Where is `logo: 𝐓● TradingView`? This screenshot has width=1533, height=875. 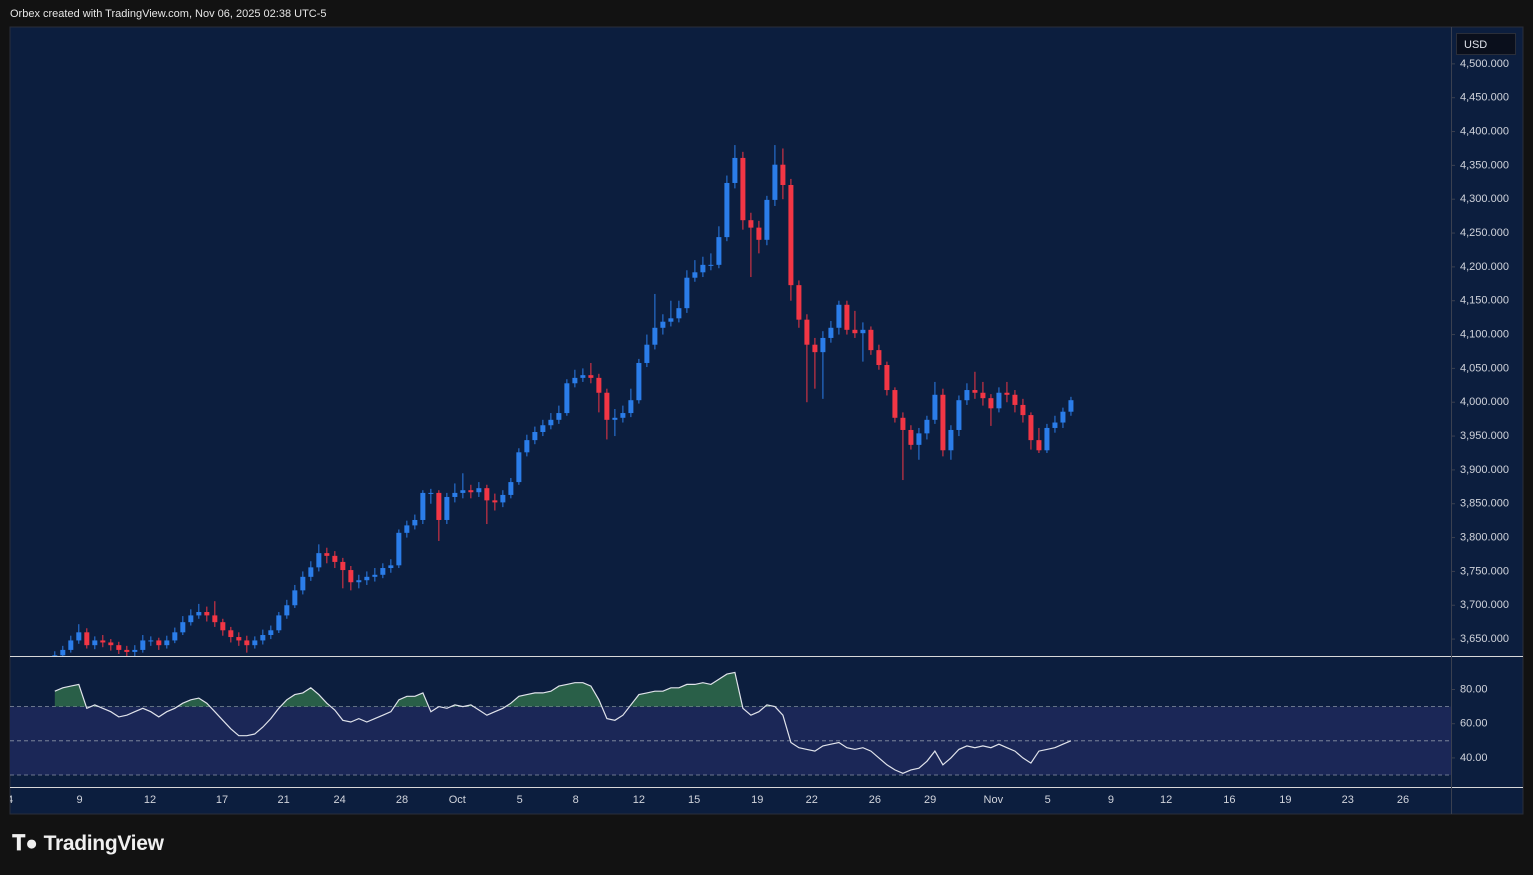 logo: 𝐓● TradingView is located at coordinates (88, 844).